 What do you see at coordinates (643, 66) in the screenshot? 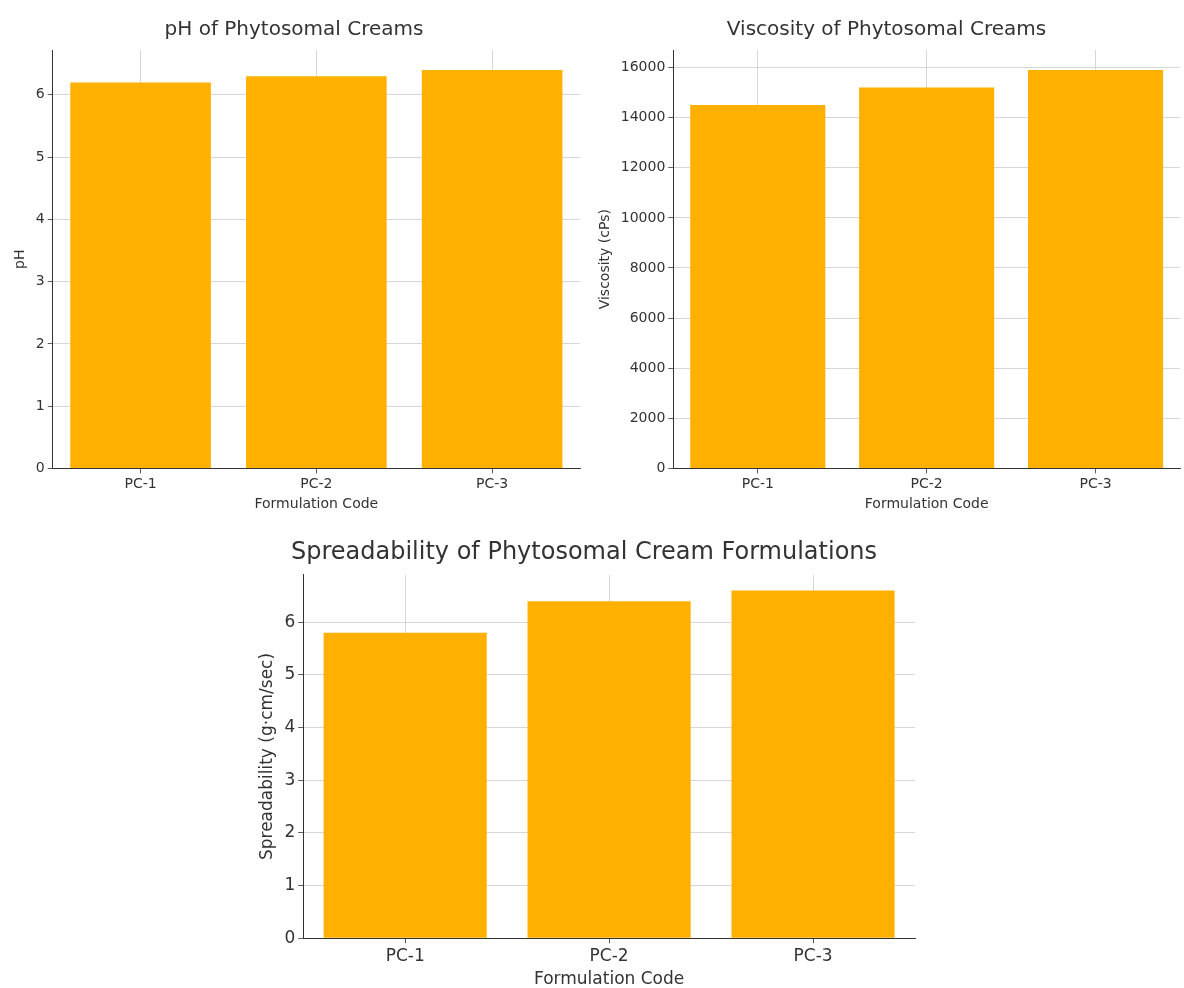
I see `y-tick-label: 16000` at bounding box center [643, 66].